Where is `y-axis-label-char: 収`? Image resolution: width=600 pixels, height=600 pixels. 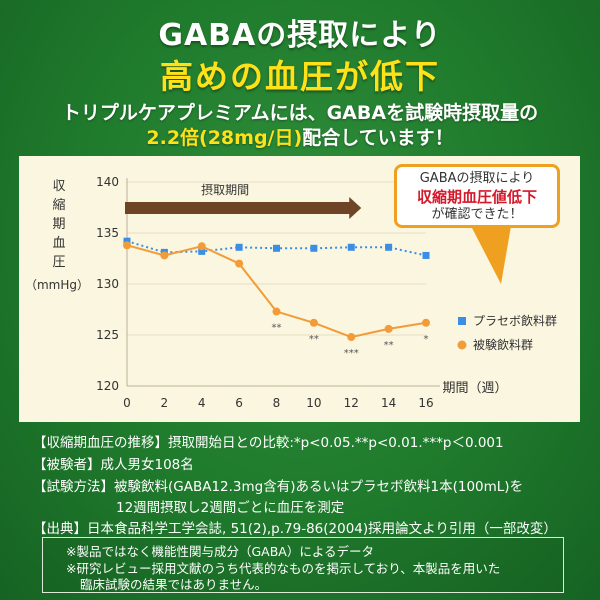
y-axis-label-char: 収 is located at coordinates (58, 186).